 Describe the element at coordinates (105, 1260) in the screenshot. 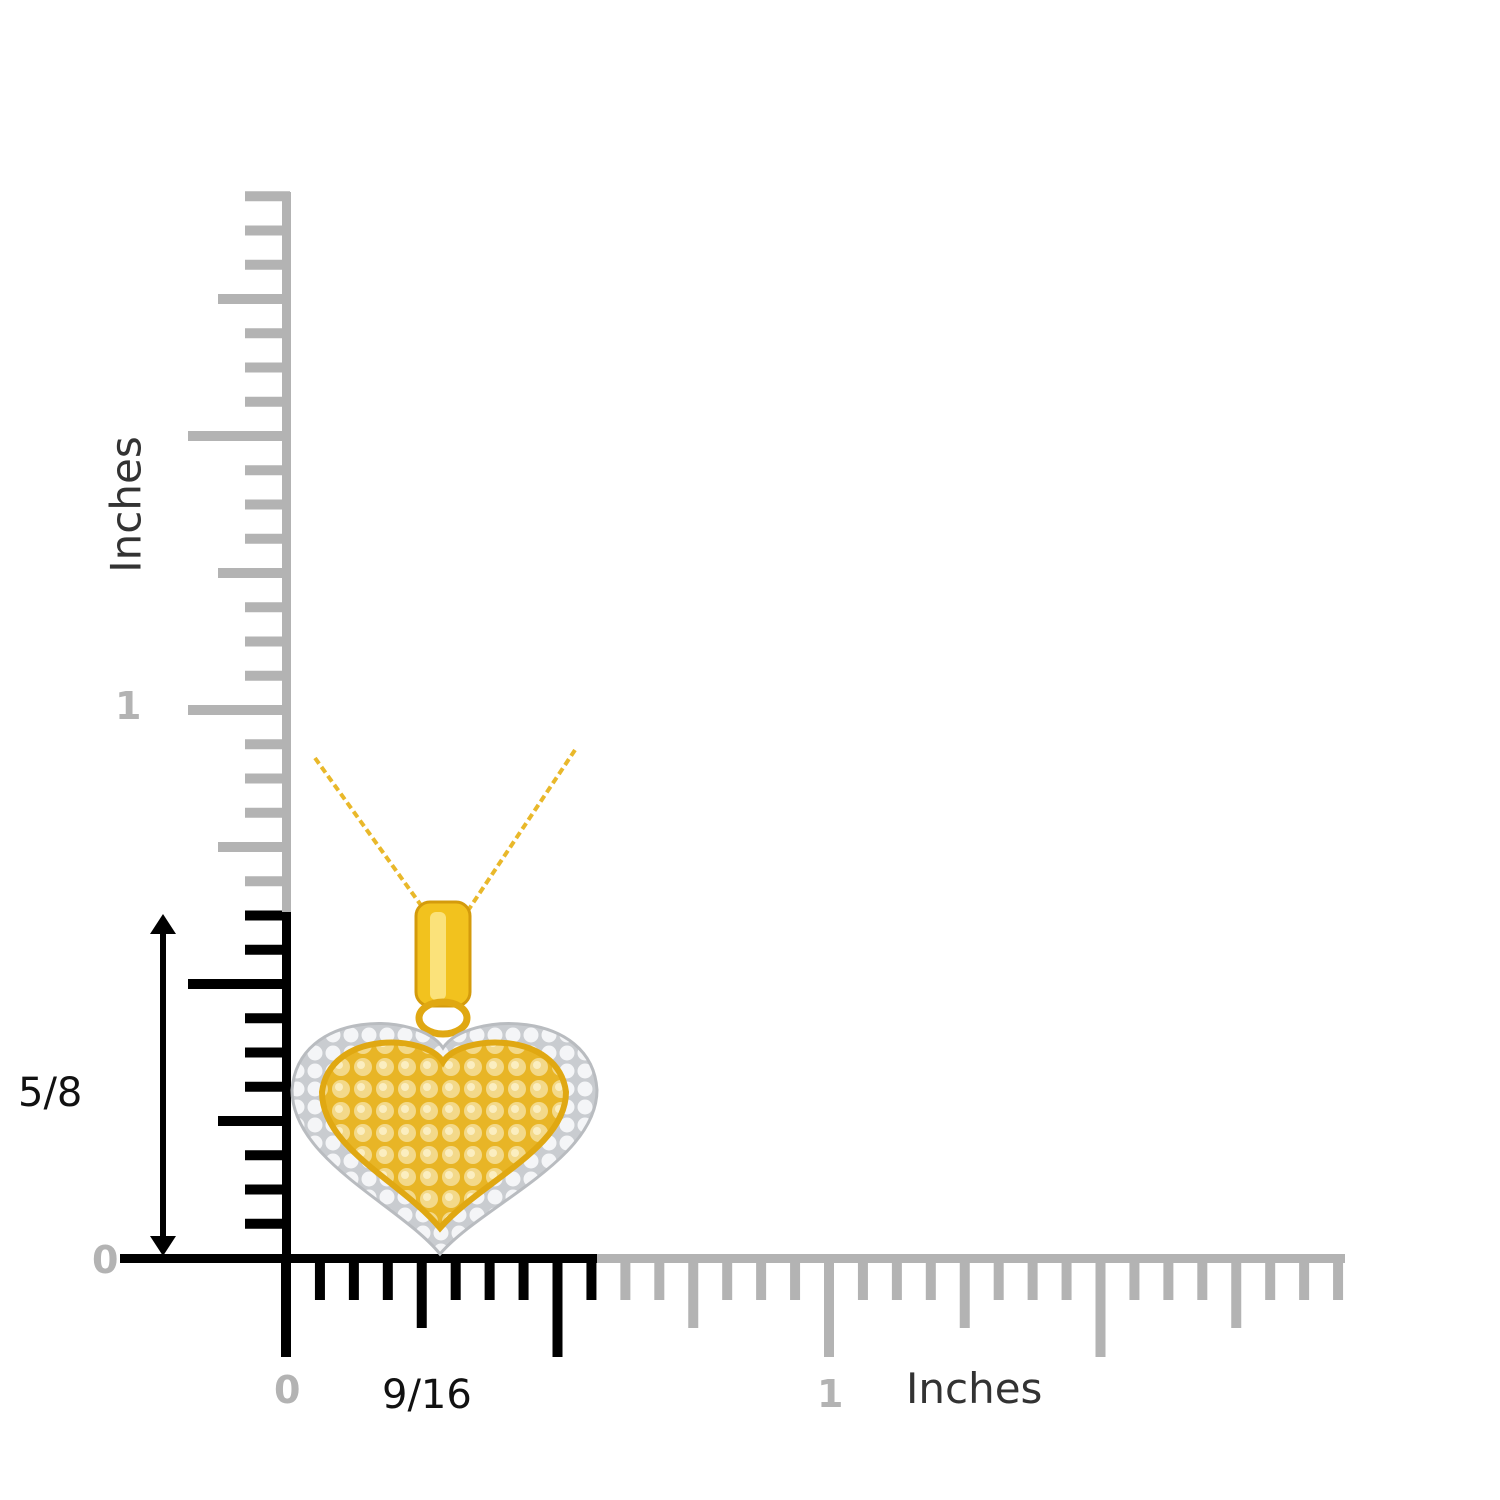

I see `vertical-tick-label-0: 0` at that location.